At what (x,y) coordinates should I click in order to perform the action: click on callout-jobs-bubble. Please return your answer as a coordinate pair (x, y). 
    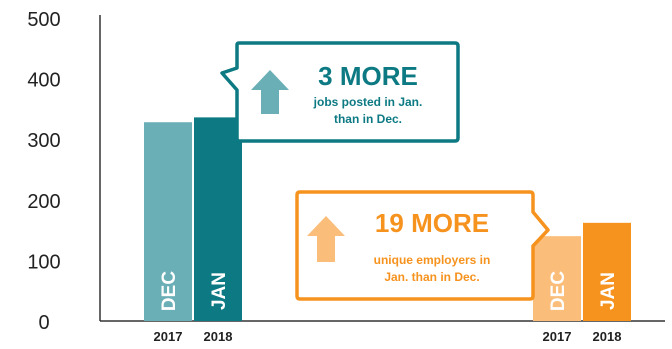
    Looking at the image, I should click on (340, 92).